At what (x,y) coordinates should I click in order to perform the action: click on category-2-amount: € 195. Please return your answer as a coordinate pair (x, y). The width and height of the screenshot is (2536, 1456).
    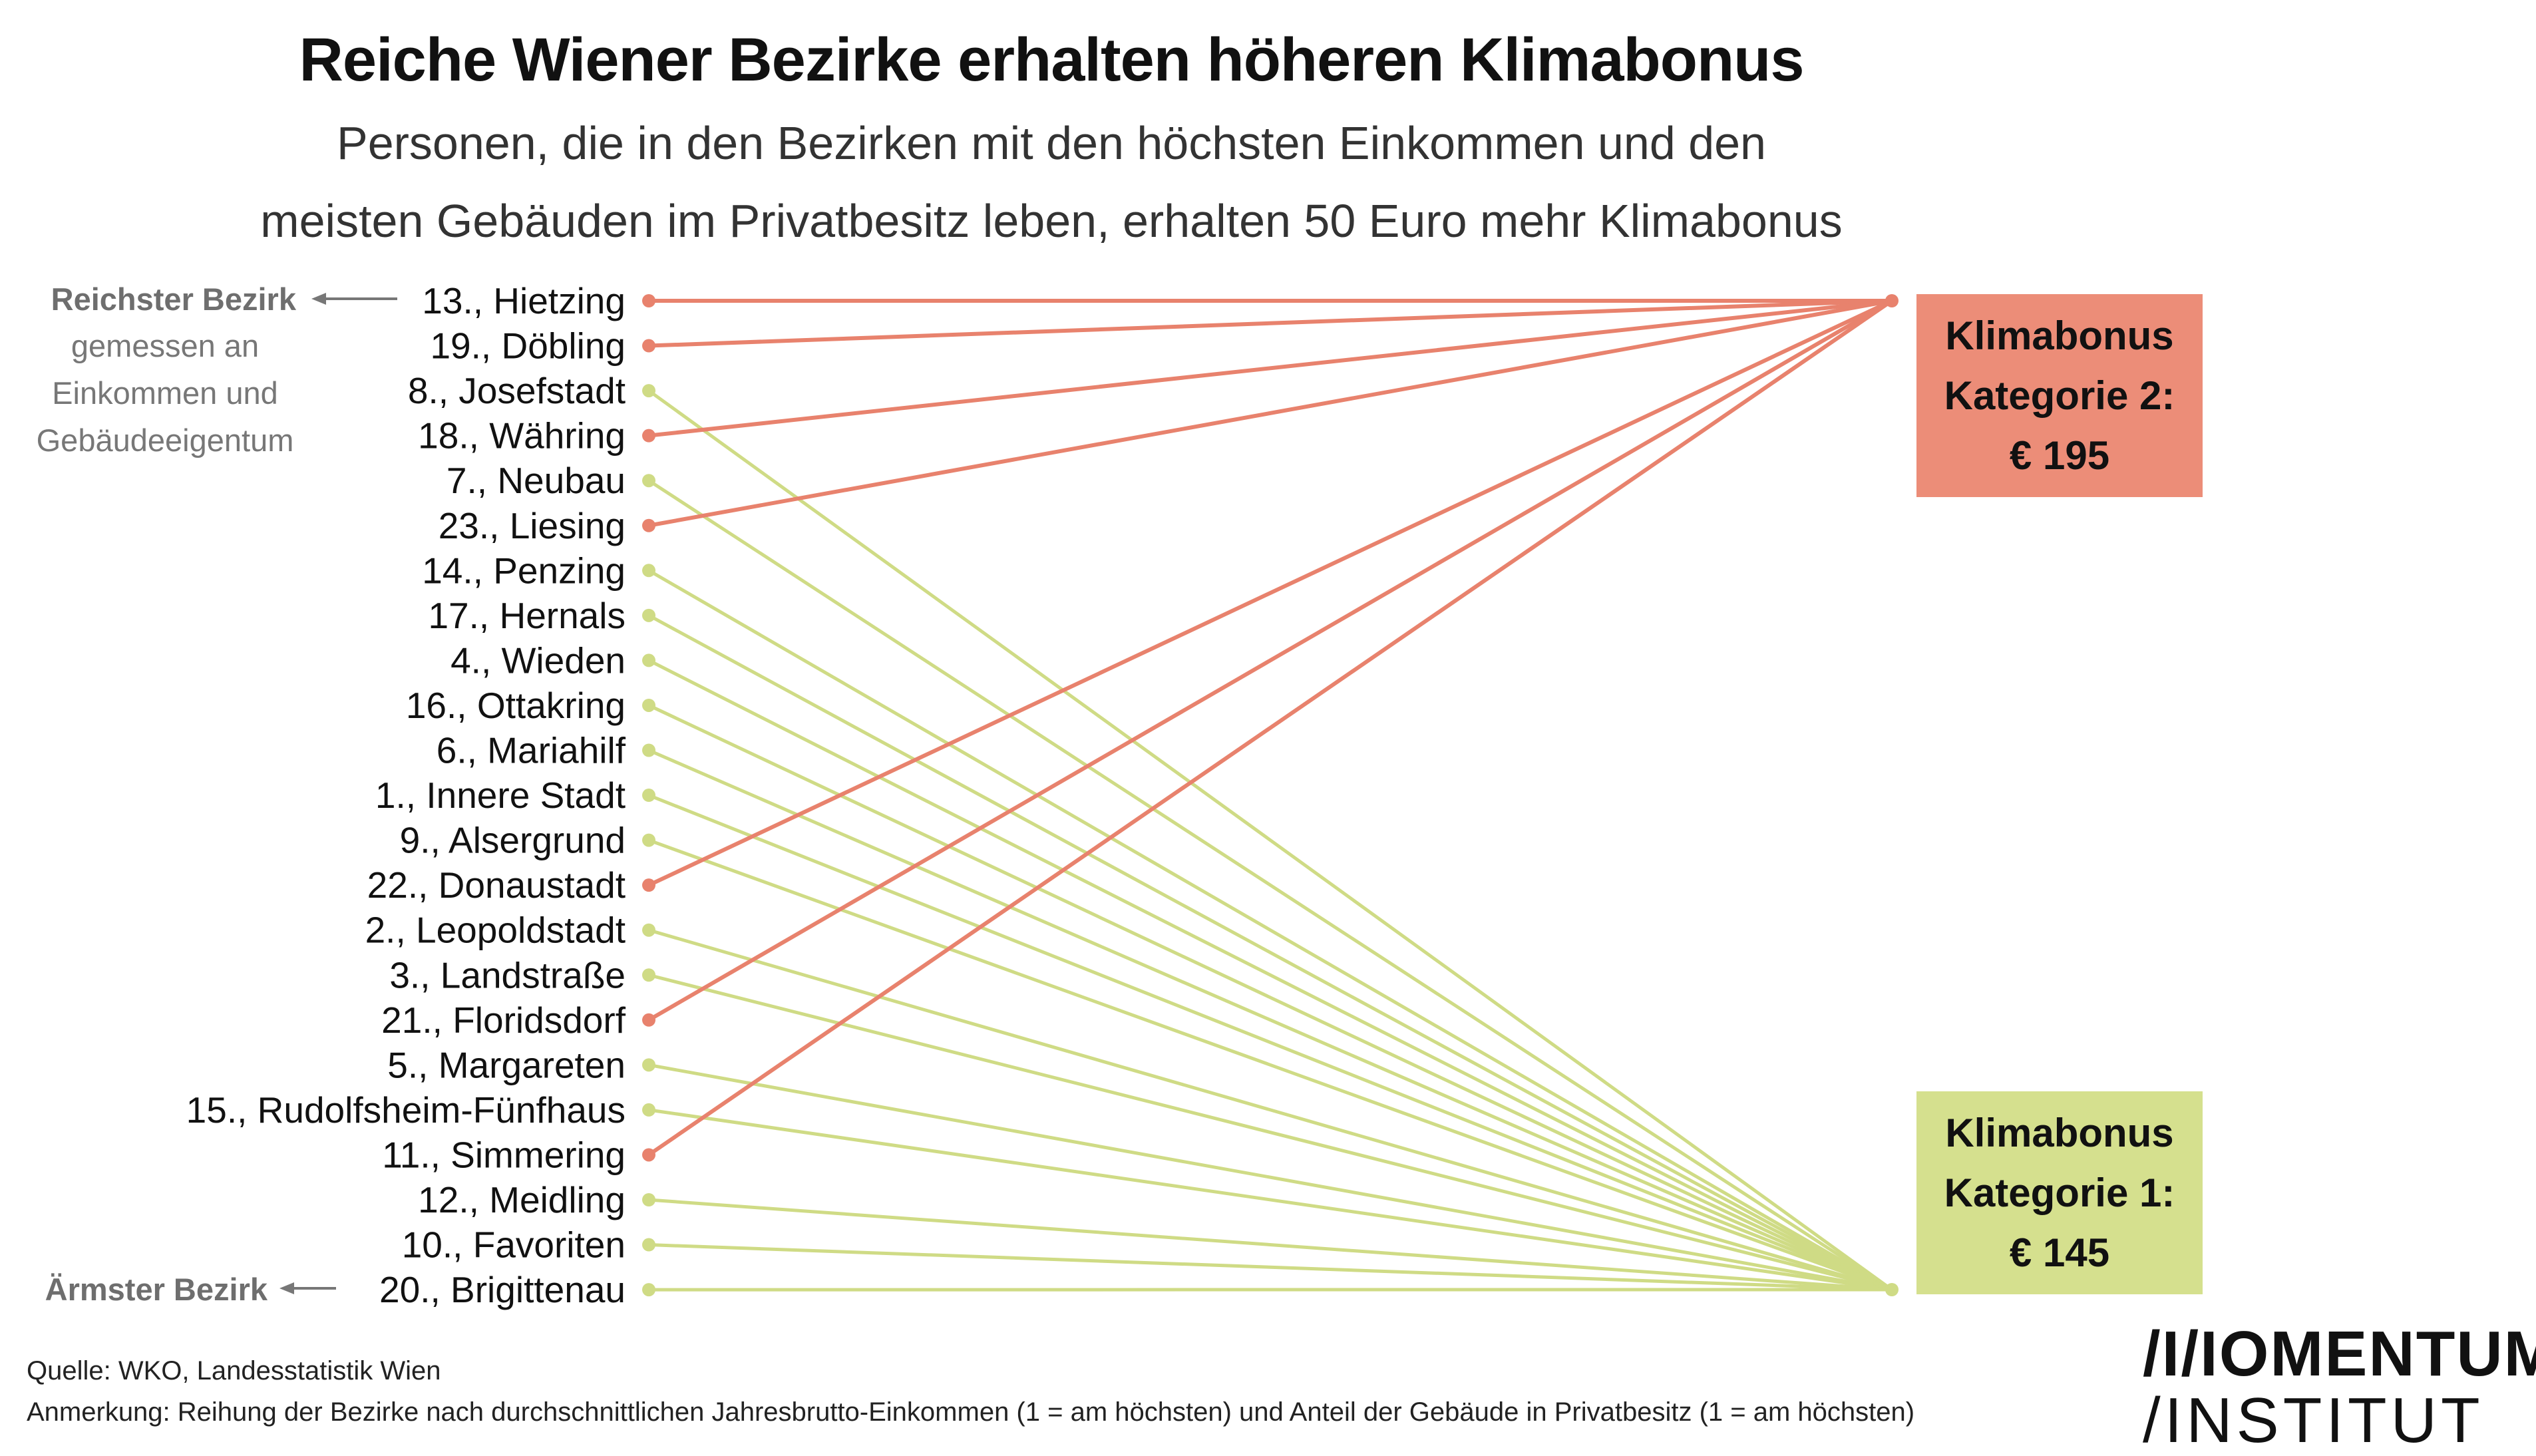
    Looking at the image, I should click on (2060, 456).